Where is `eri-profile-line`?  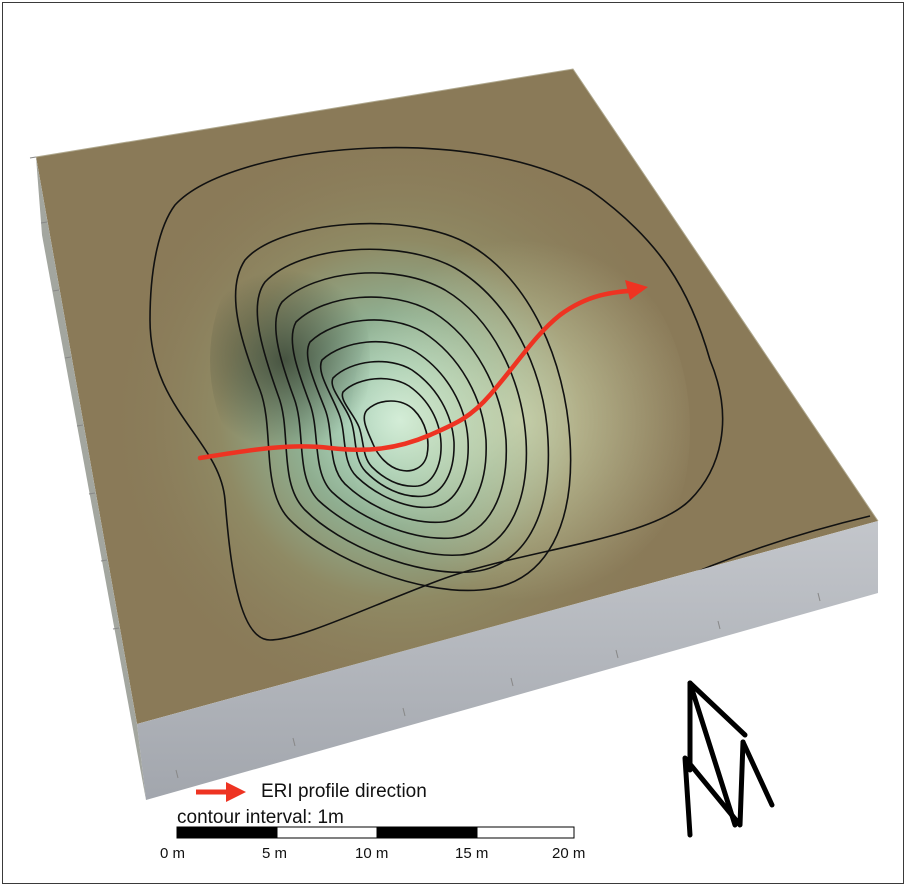 eri-profile-line is located at coordinates (420, 374).